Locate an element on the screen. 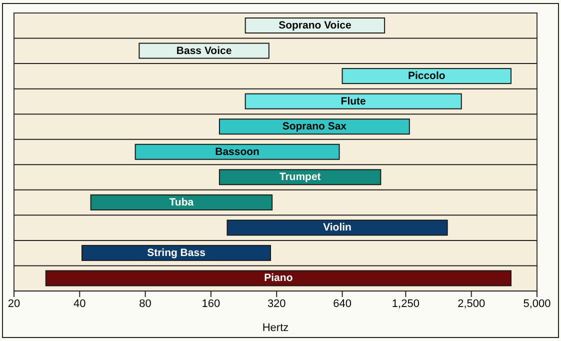 Image resolution: width=561 pixels, height=341 pixels. data-label: Bass Voice is located at coordinates (204, 50).